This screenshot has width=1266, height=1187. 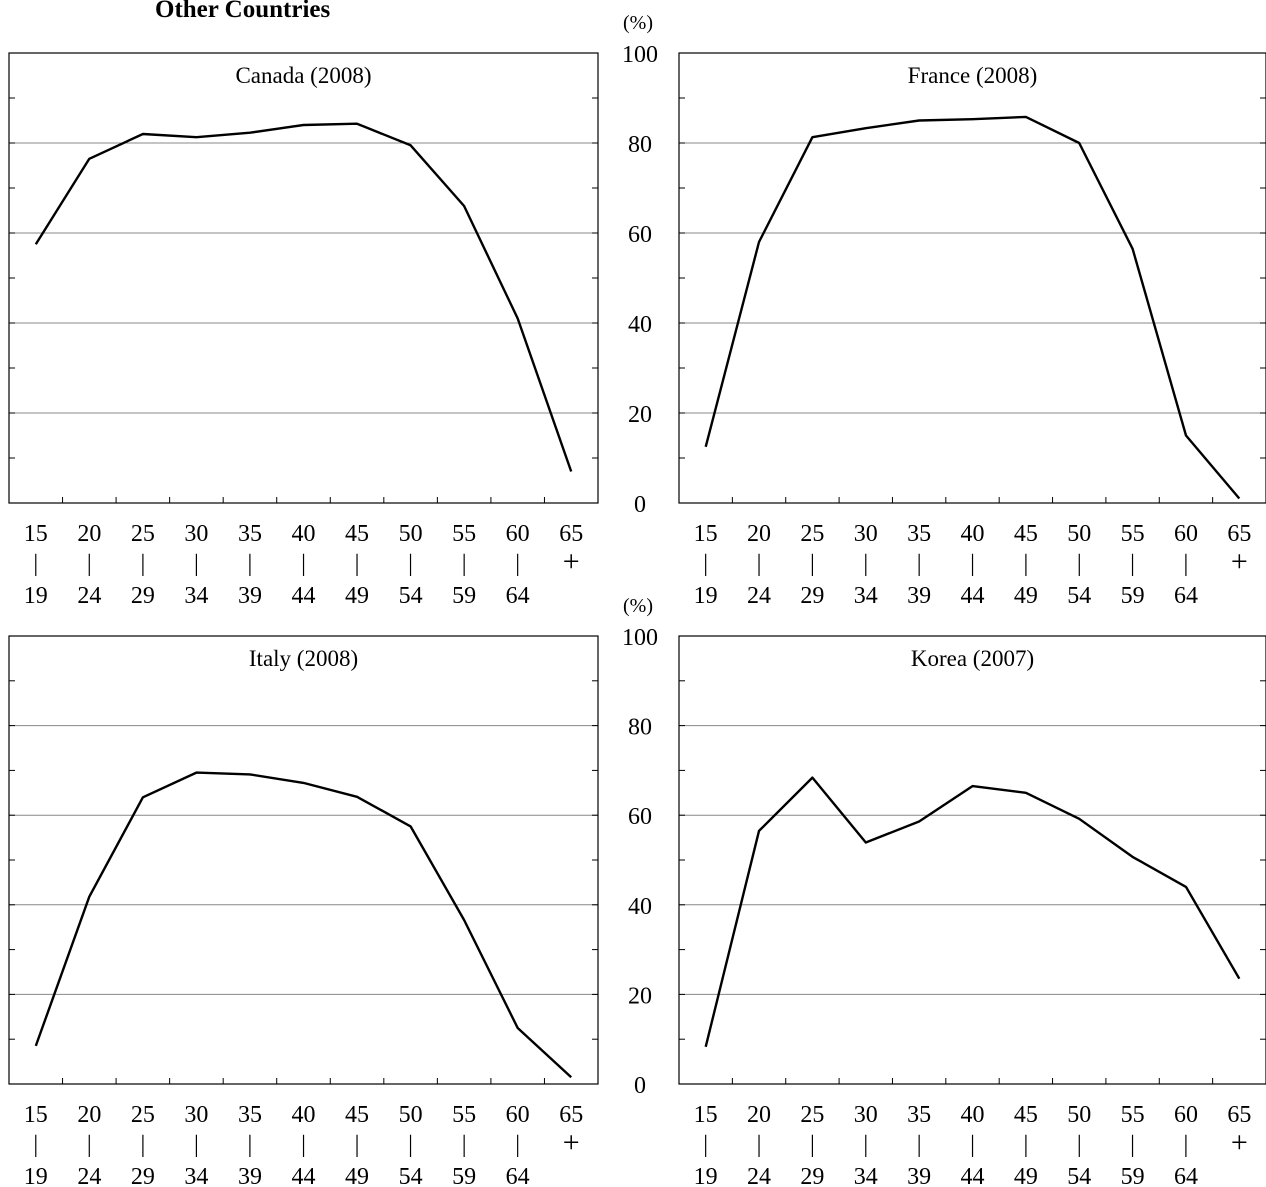 I want to click on x-label-top-45: 45, so click(x=357, y=1115).